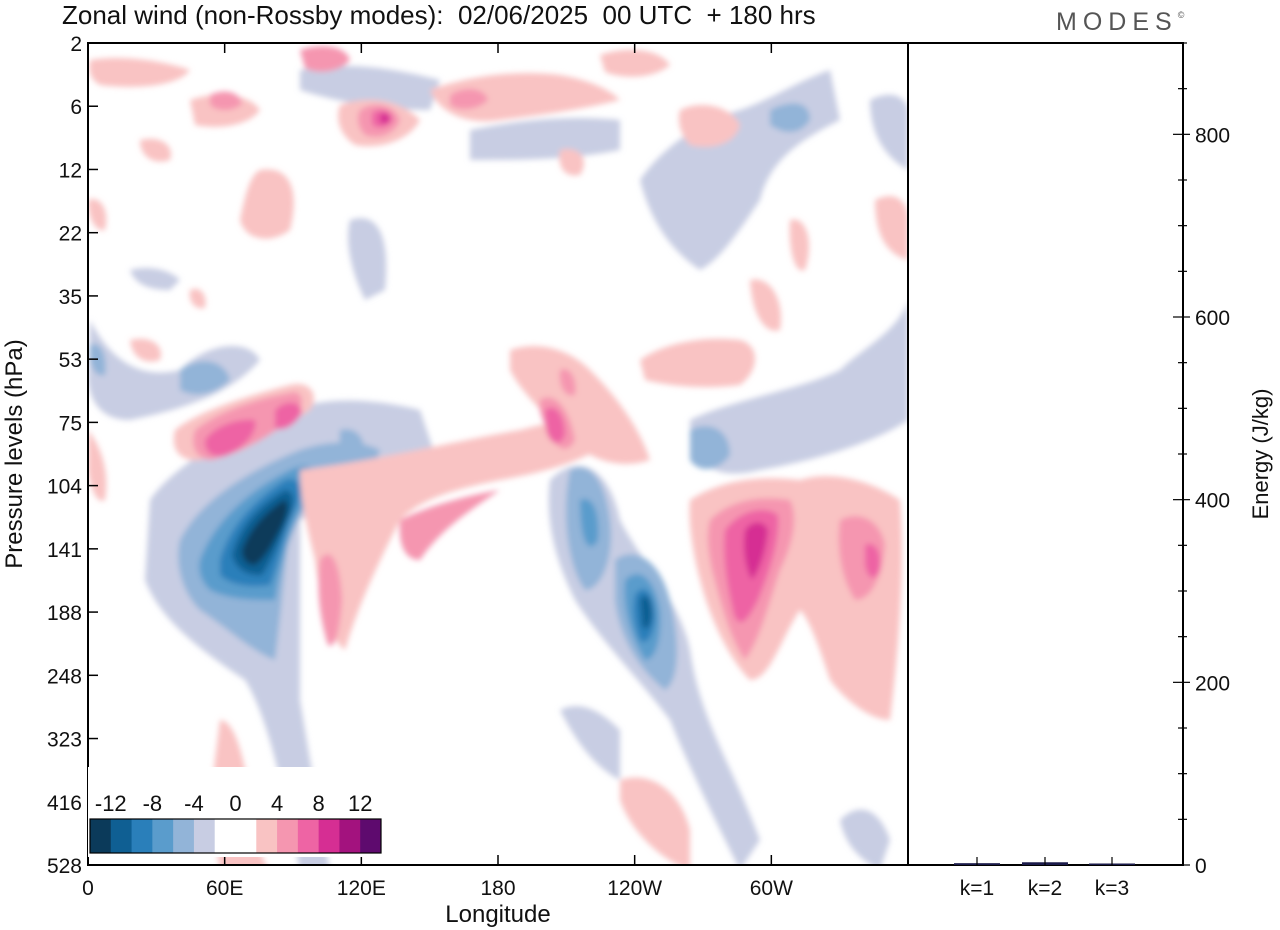 The height and width of the screenshot is (930, 1280). What do you see at coordinates (70, 234) in the screenshot?
I see `y-tick-label: 22` at bounding box center [70, 234].